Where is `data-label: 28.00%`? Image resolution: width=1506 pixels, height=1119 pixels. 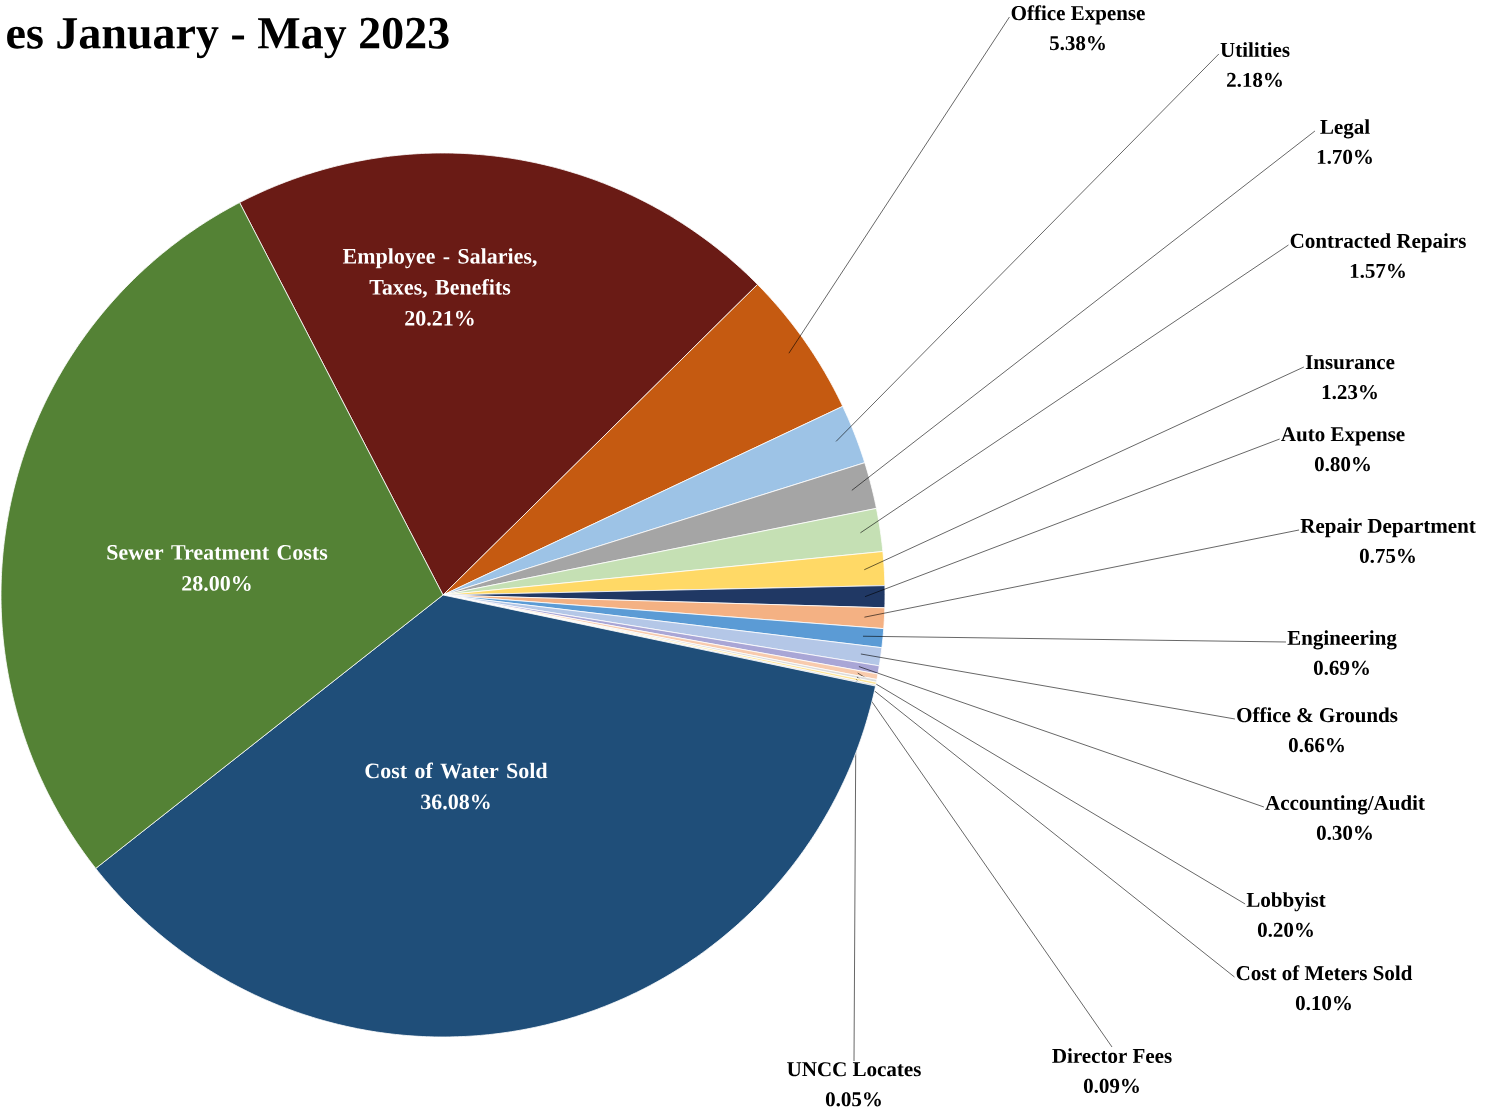 data-label: 28.00% is located at coordinates (216, 583).